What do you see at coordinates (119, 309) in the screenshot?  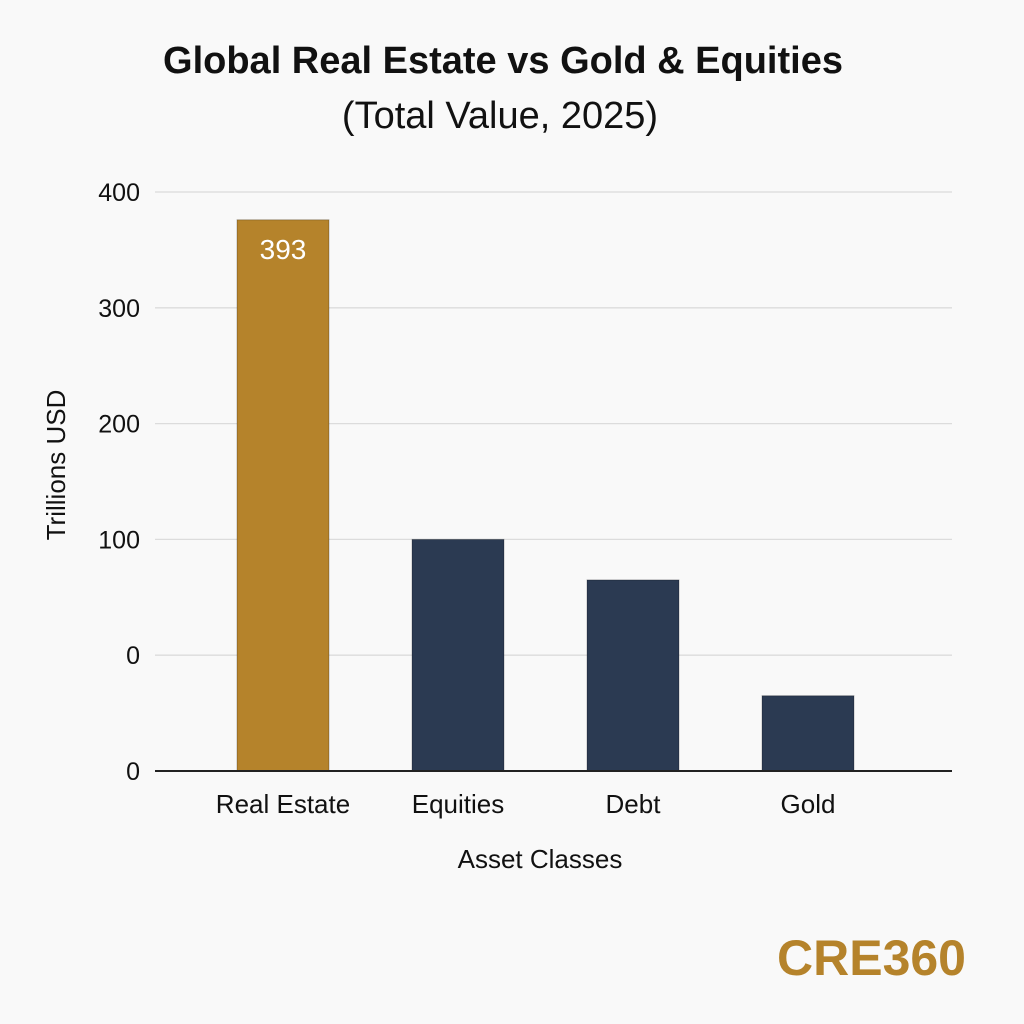 I see `y-tick-label: 300` at bounding box center [119, 309].